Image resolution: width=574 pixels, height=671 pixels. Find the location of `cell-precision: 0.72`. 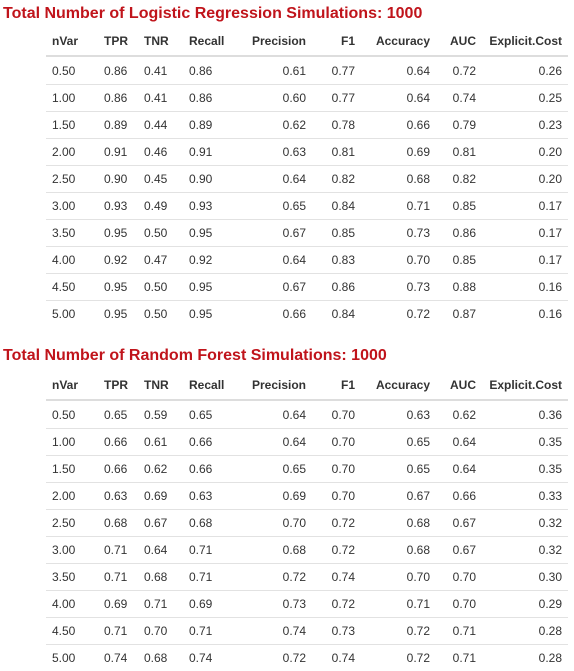

cell-precision: 0.72 is located at coordinates (273, 658).